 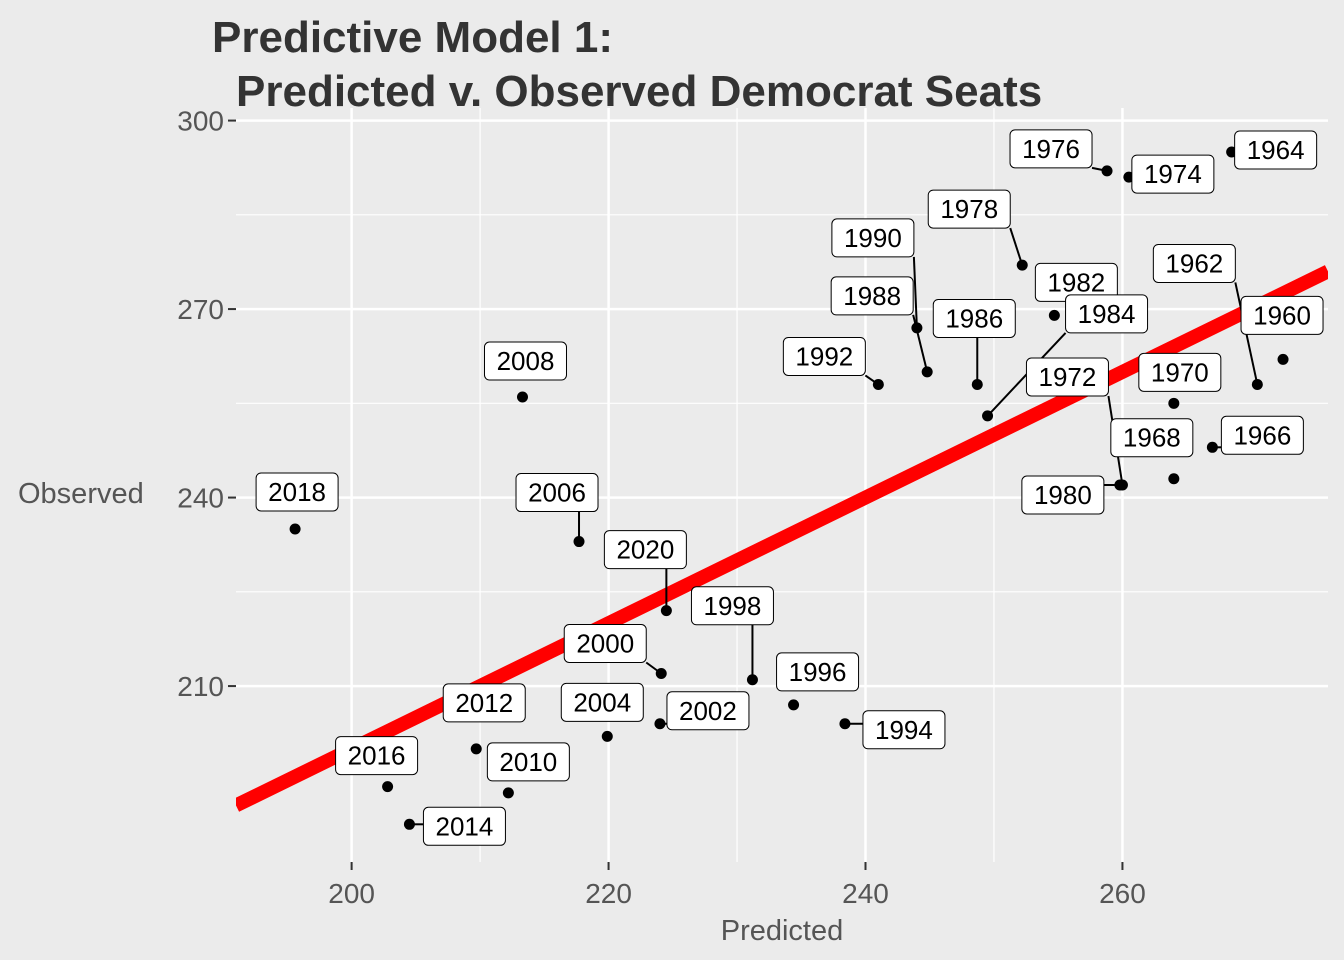 What do you see at coordinates (608, 893) in the screenshot?
I see `x-tick-label: 220` at bounding box center [608, 893].